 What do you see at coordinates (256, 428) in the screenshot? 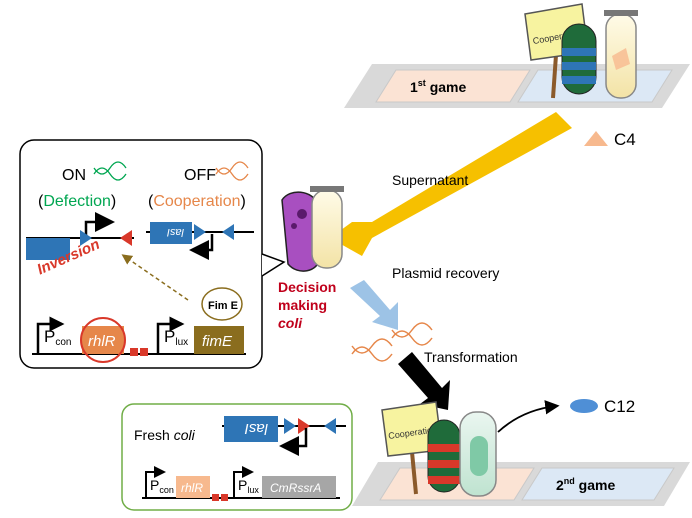
I see `fresh-lasI-label: lasI` at bounding box center [256, 428].